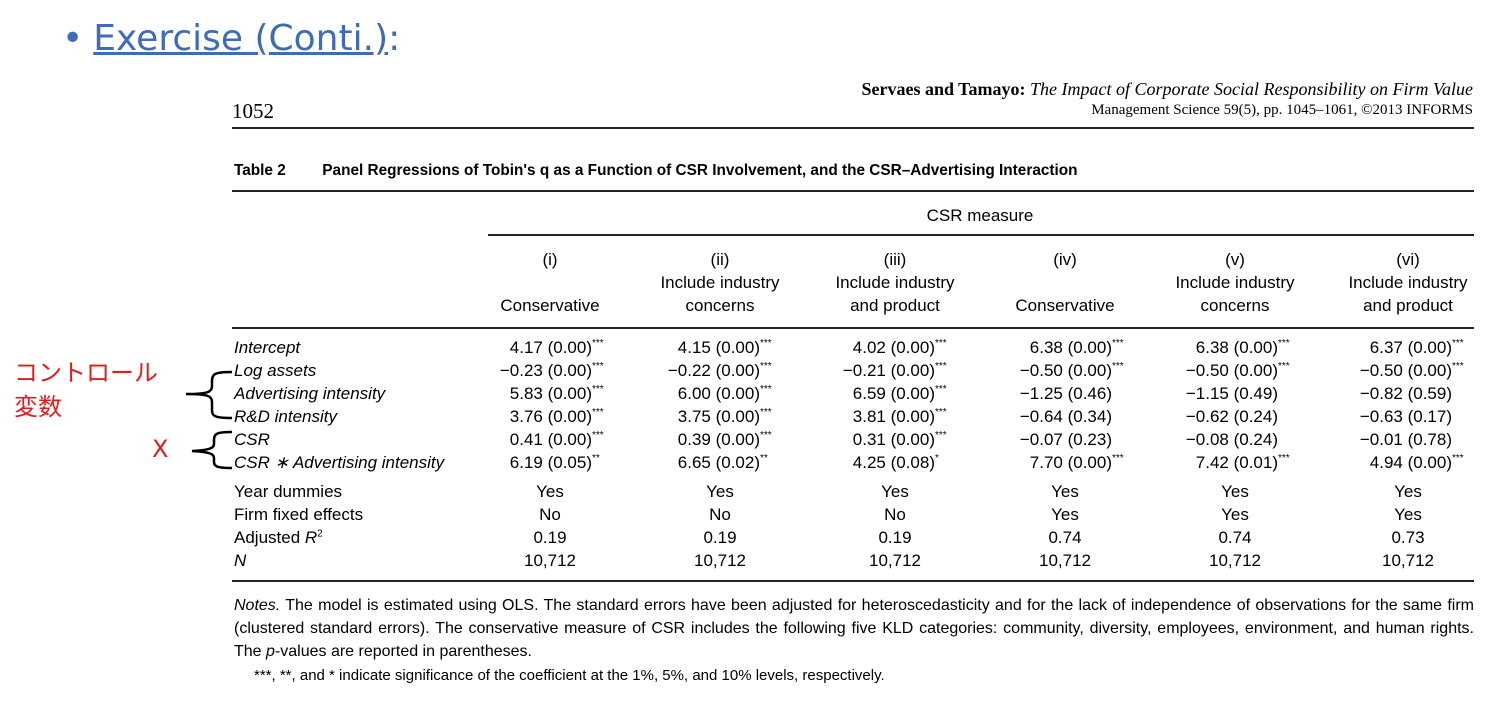  What do you see at coordinates (1374, 371) in the screenshot?
I see `coef-cell: −0.50 (0.00)***` at bounding box center [1374, 371].